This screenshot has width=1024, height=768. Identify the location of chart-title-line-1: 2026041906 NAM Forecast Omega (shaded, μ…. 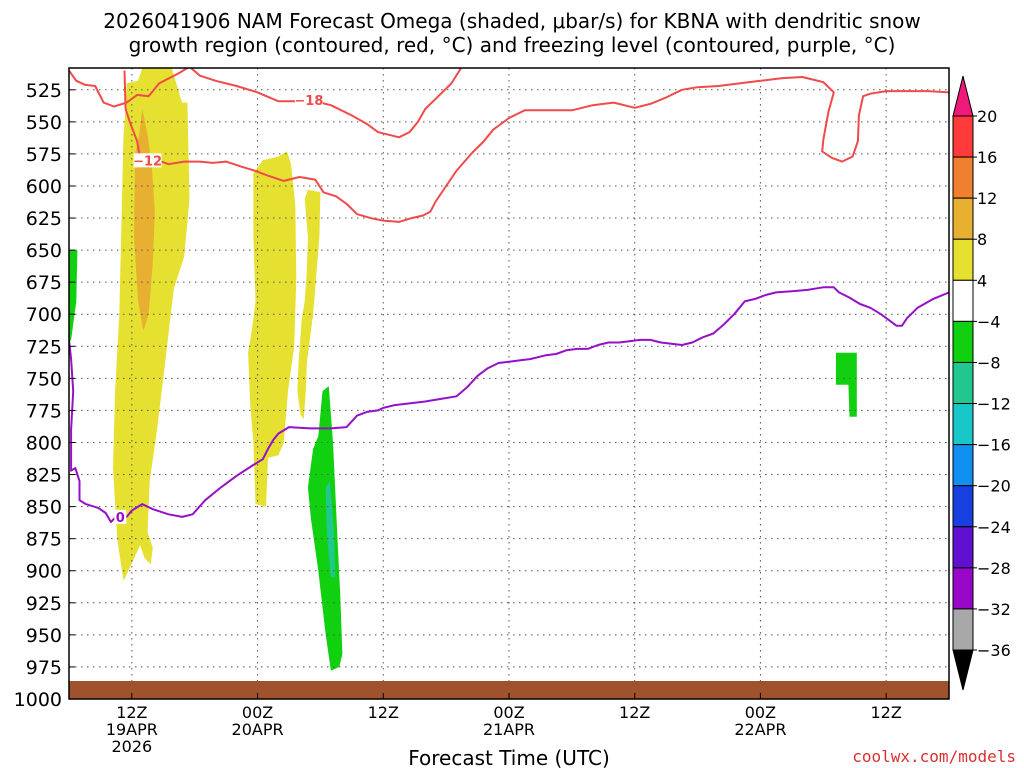
(512, 21).